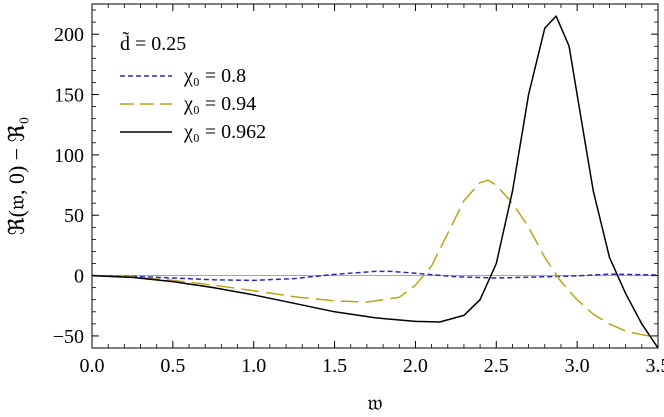 Image resolution: width=664 pixels, height=417 pixels. What do you see at coordinates (69, 96) in the screenshot?
I see `y-tick-label: 150` at bounding box center [69, 96].